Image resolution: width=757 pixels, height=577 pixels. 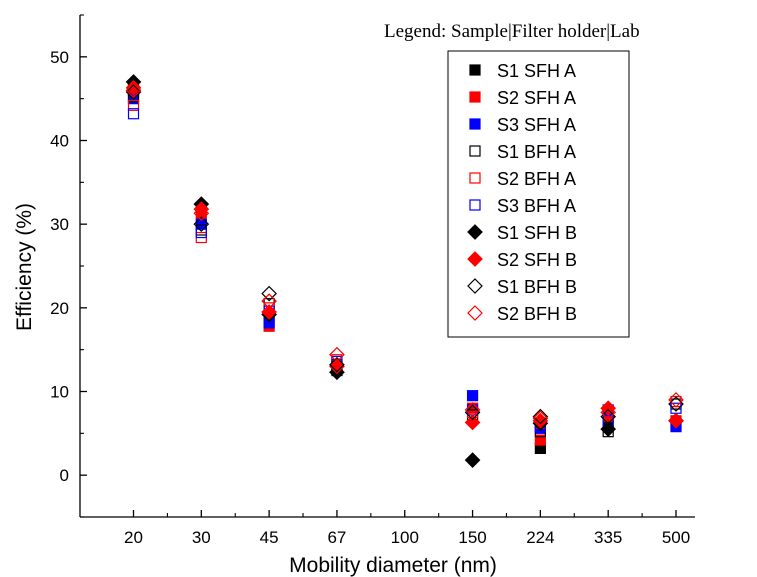 What do you see at coordinates (676, 537) in the screenshot?
I see `x-tick-label: 500` at bounding box center [676, 537].